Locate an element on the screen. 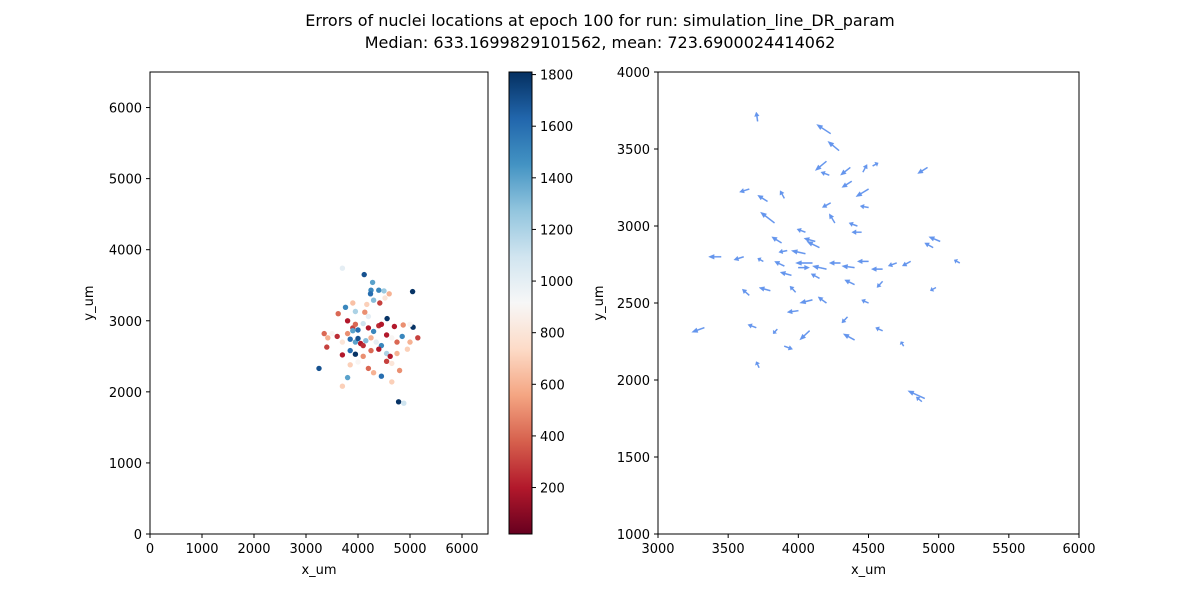  colorbar-tick-label: 400 is located at coordinates (552, 437).